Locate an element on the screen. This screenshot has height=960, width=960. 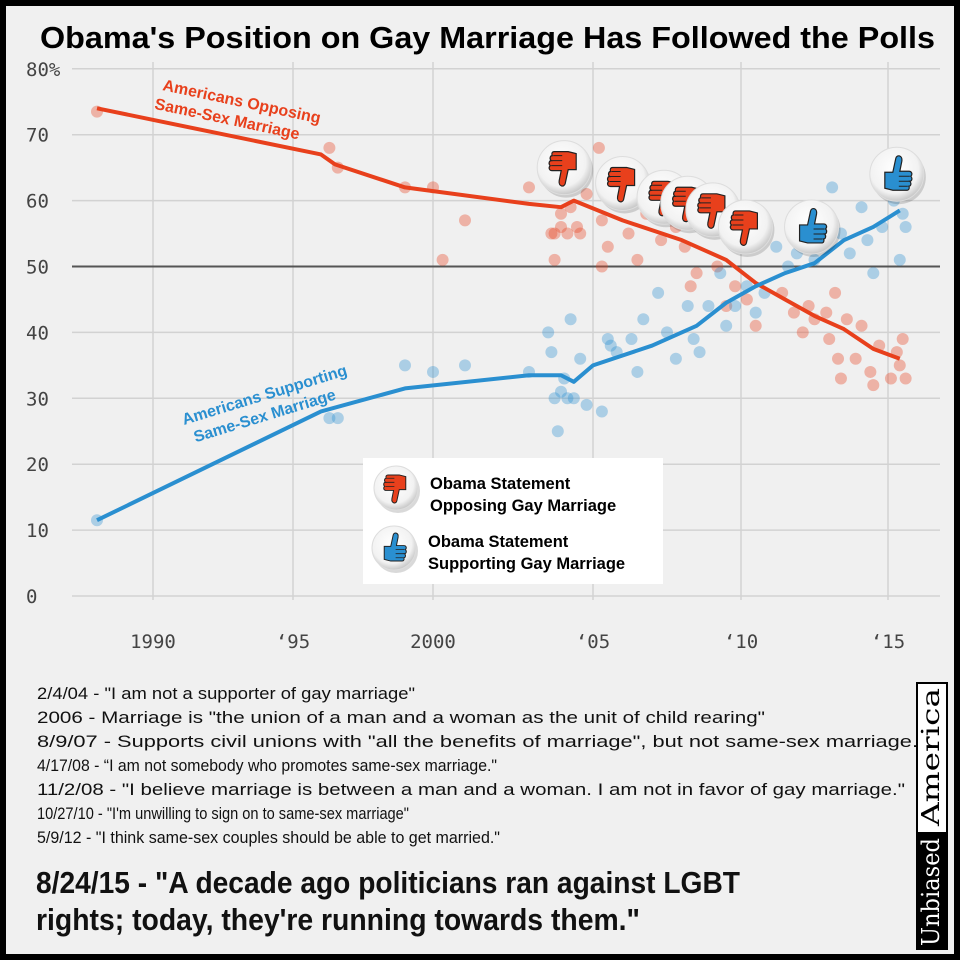
legend-support-line2: Supporting Gay Marriage is located at coordinates (526, 564).